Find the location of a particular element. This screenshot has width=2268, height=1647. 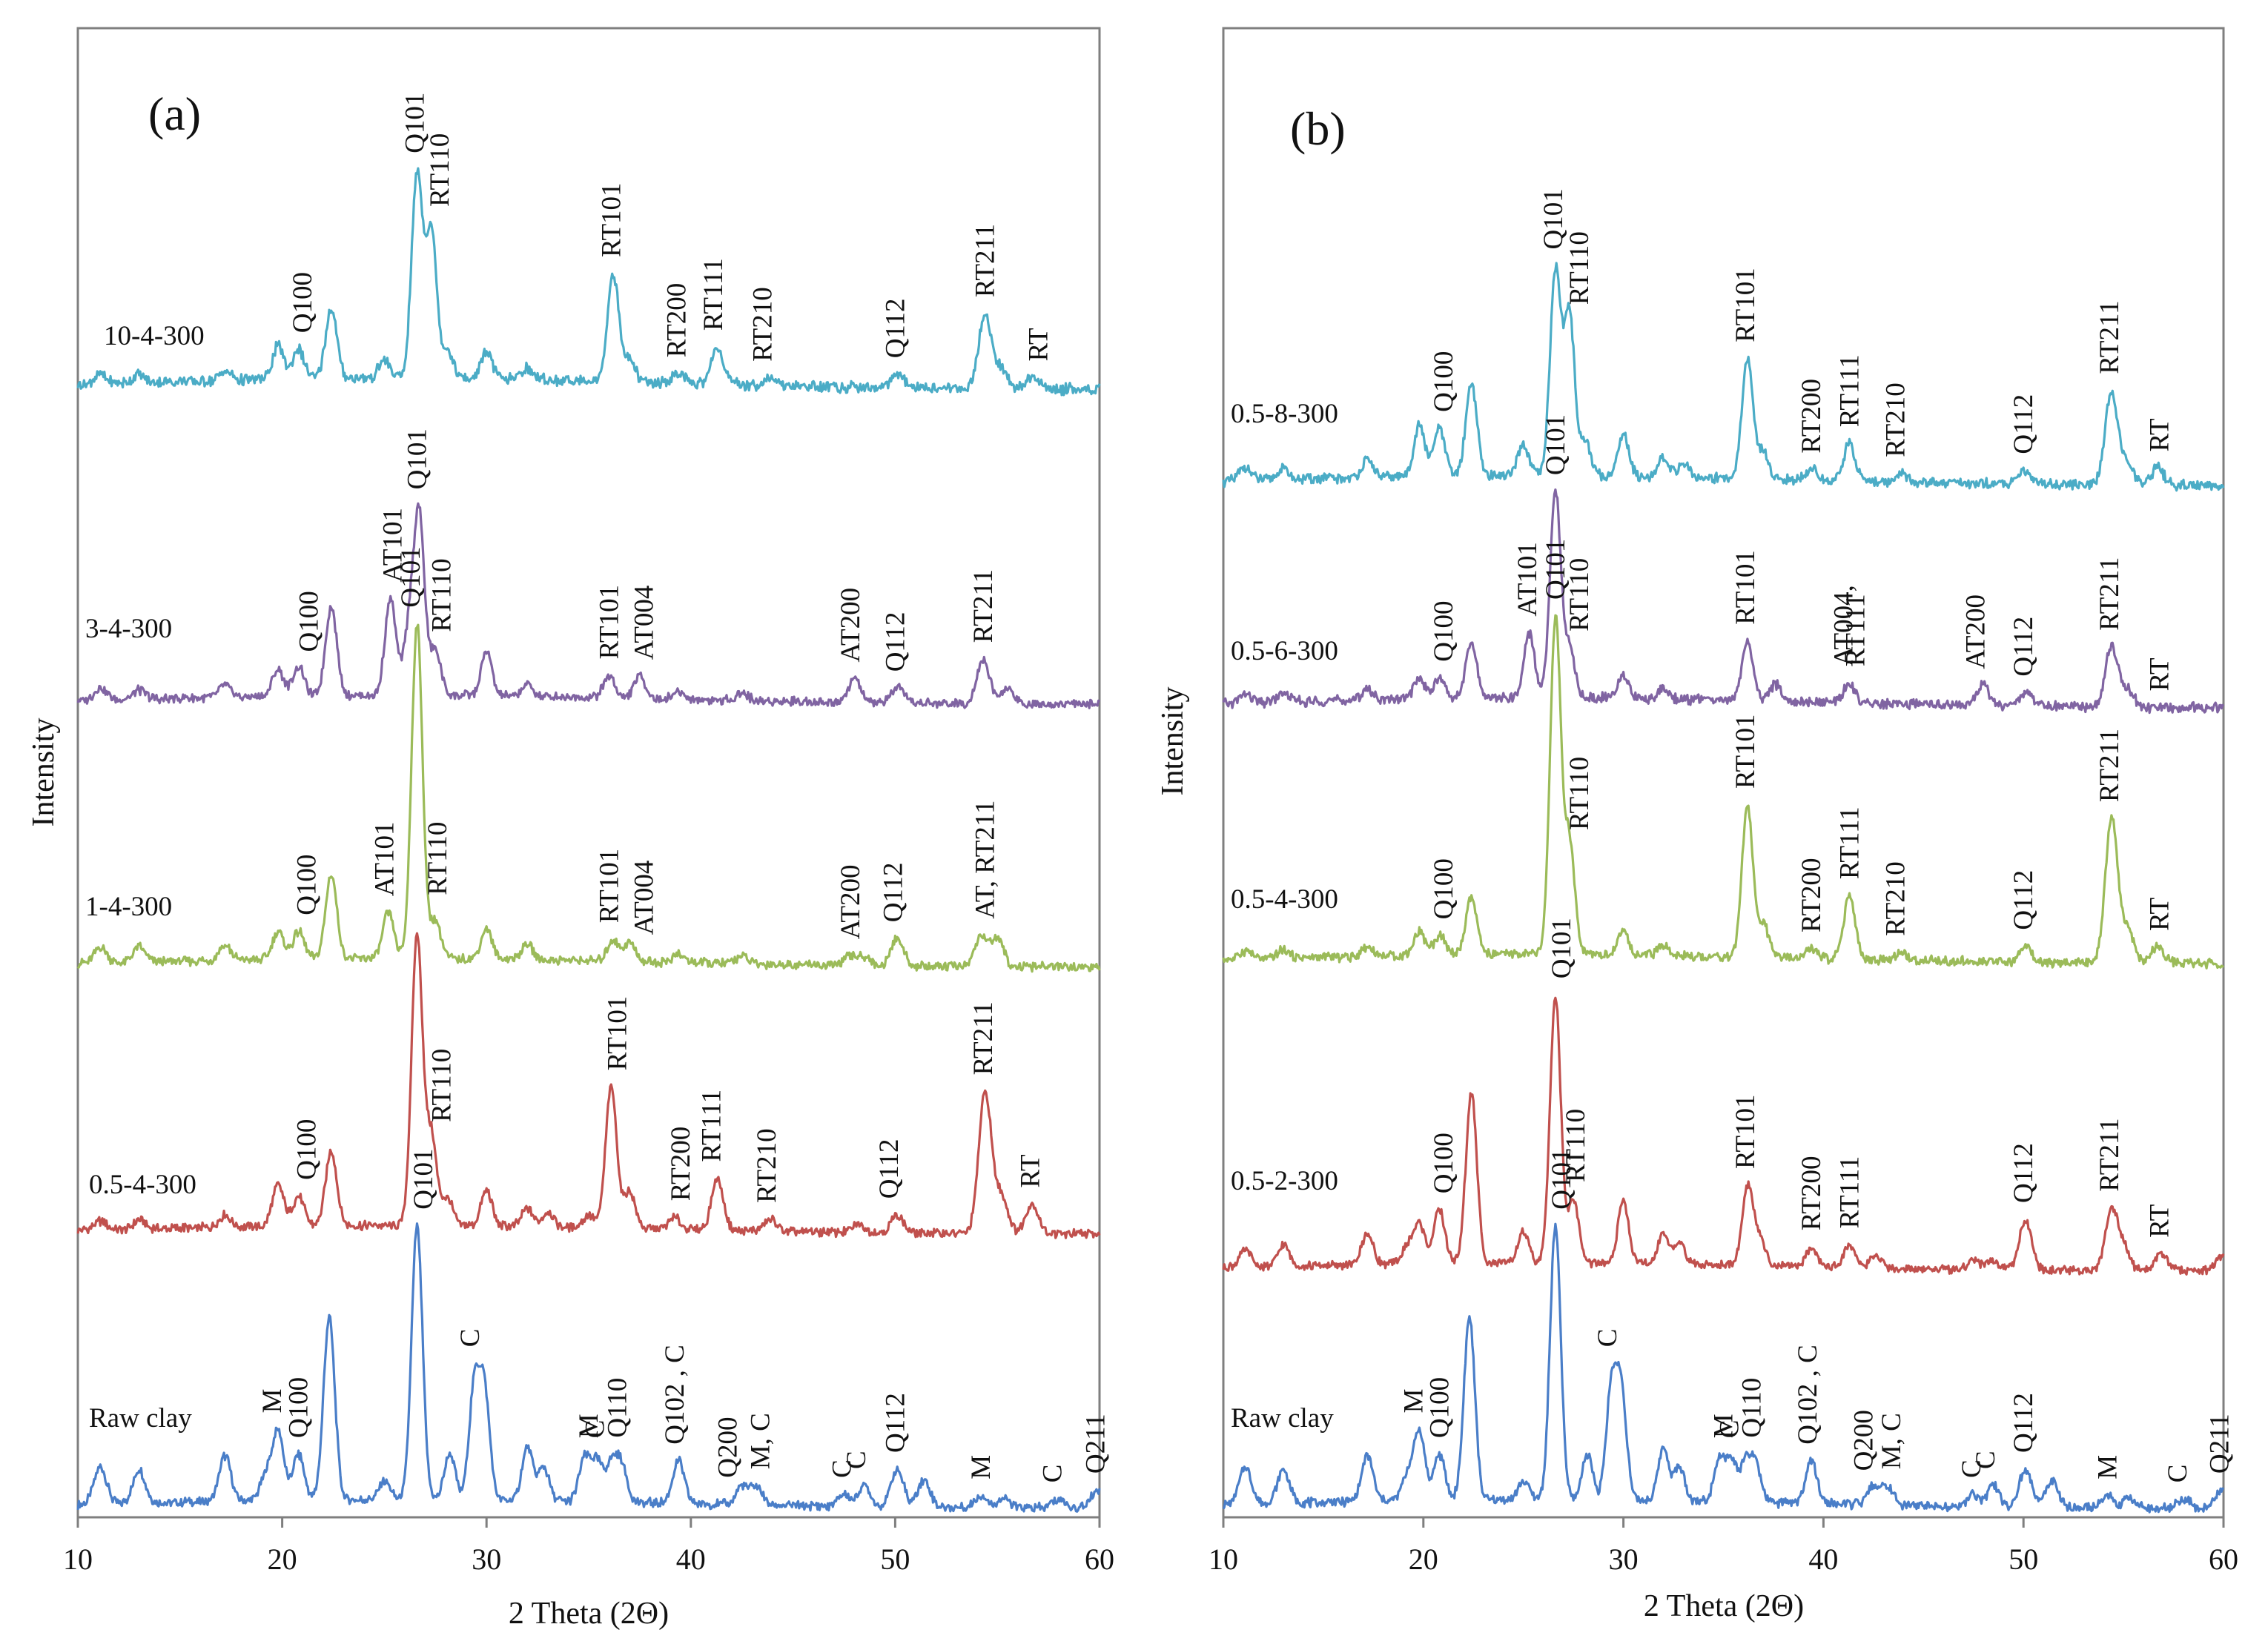

peak-label-0-5-8-300-q100: Q100 is located at coordinates (1444, 381).